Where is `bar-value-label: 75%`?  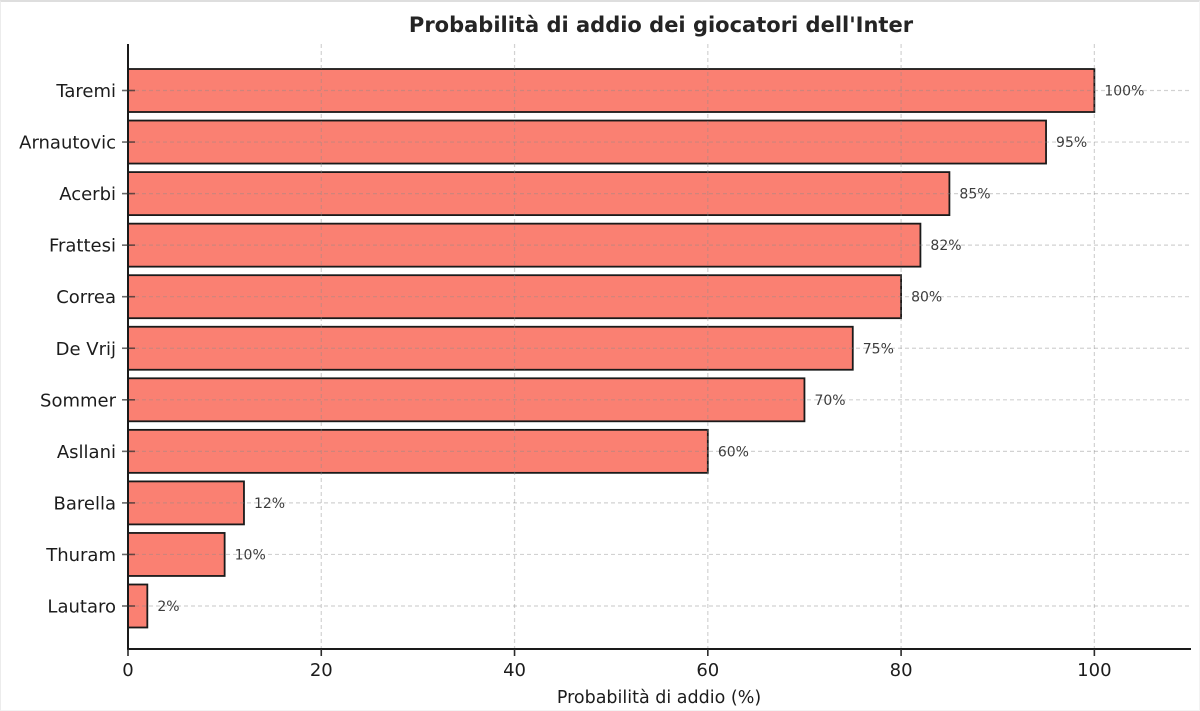
bar-value-label: 75% is located at coordinates (878, 349).